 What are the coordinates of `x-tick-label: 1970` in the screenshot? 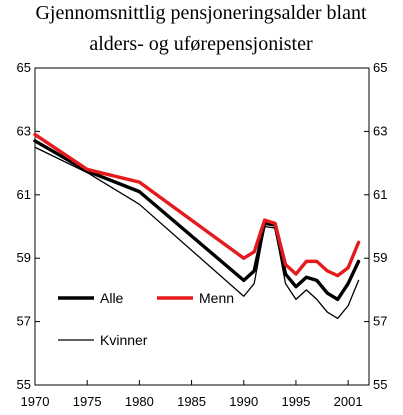 It's located at (35, 401).